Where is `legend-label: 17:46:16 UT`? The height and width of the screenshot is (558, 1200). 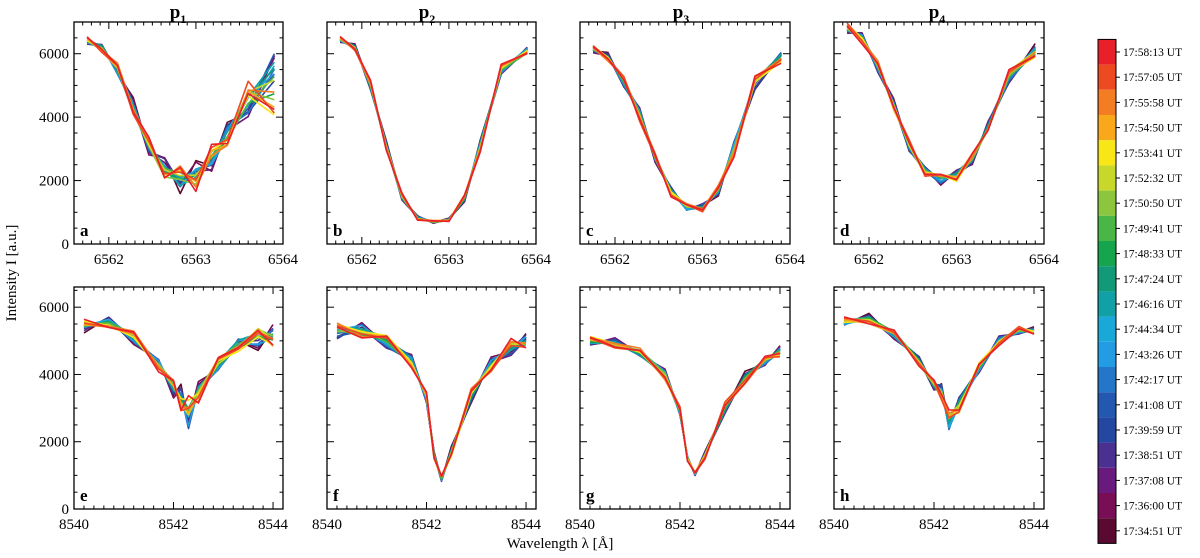 legend-label: 17:46:16 UT is located at coordinates (1152, 305).